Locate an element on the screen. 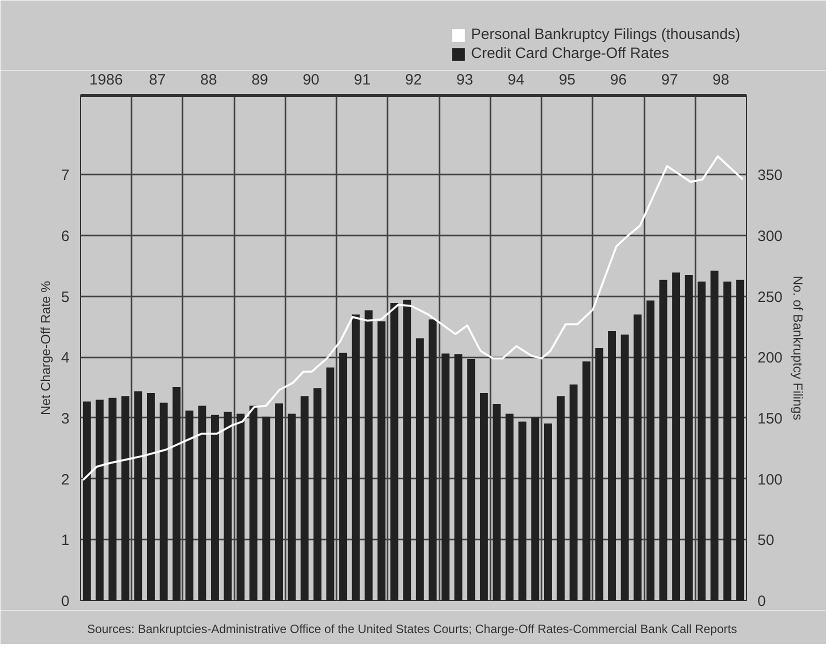 The image size is (826, 649). x-tick-label: 1986 is located at coordinates (106, 80).